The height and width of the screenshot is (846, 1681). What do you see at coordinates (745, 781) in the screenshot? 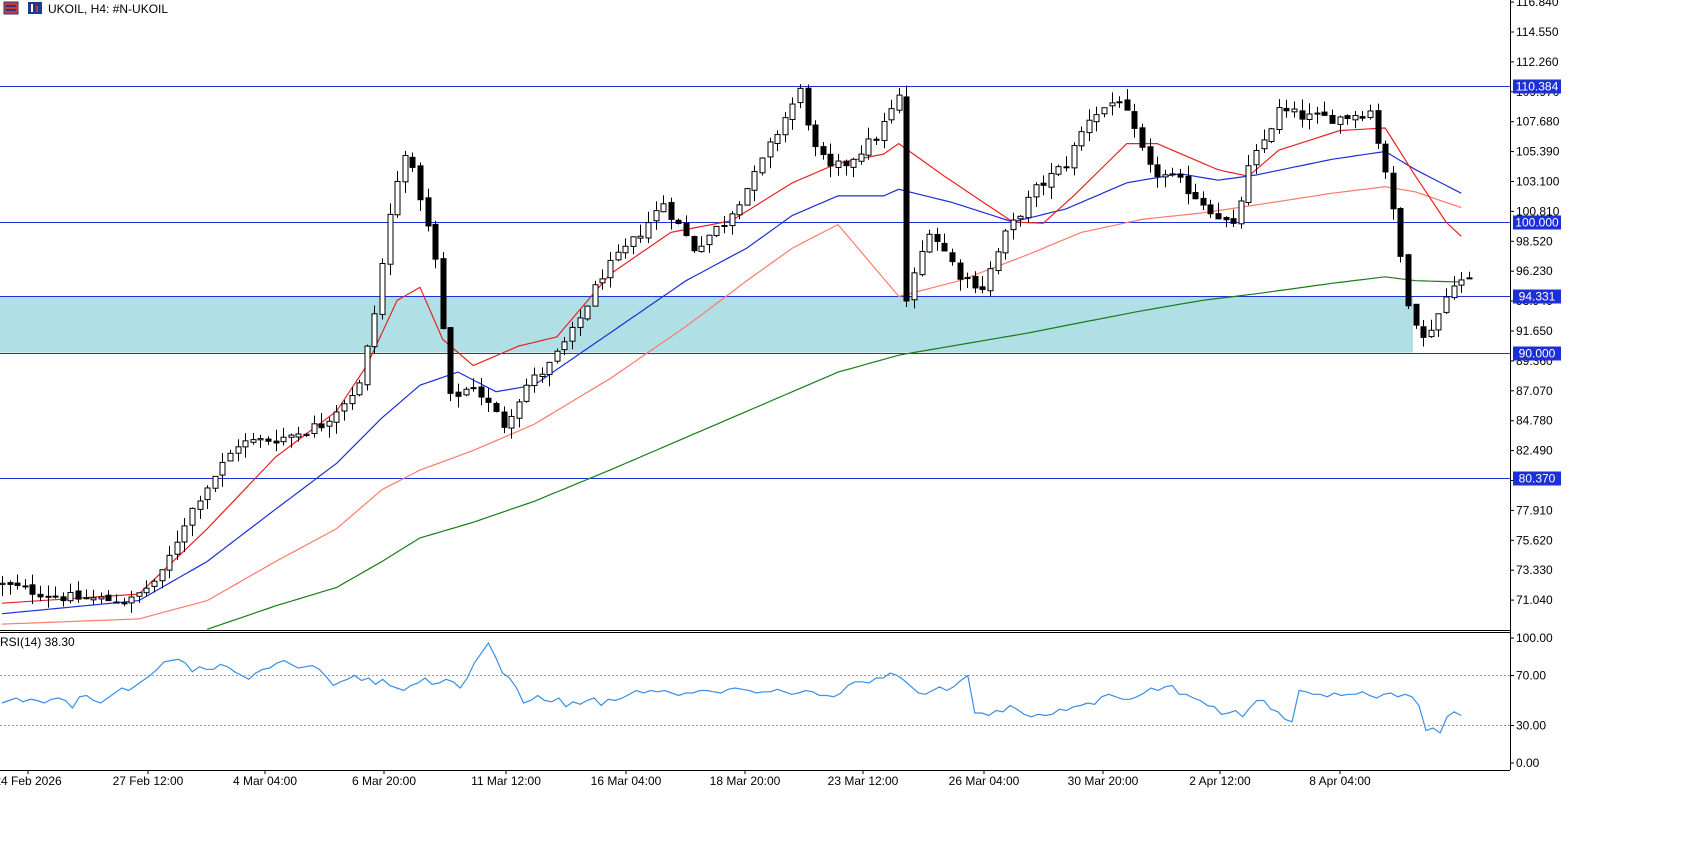
I see `time-tick-label: 18 Mar 20:00` at bounding box center [745, 781].